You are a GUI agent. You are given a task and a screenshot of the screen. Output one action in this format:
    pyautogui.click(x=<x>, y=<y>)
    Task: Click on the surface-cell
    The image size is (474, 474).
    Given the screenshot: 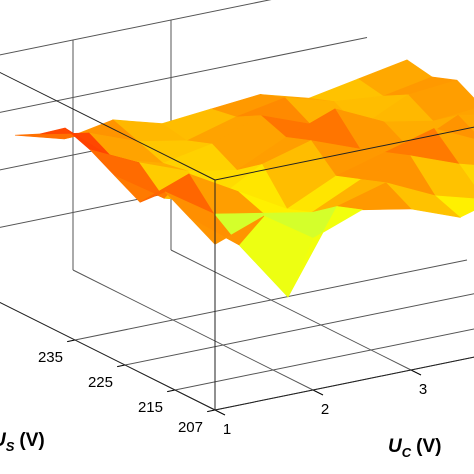 What is the action you would take?
    pyautogui.click(x=227, y=230)
    